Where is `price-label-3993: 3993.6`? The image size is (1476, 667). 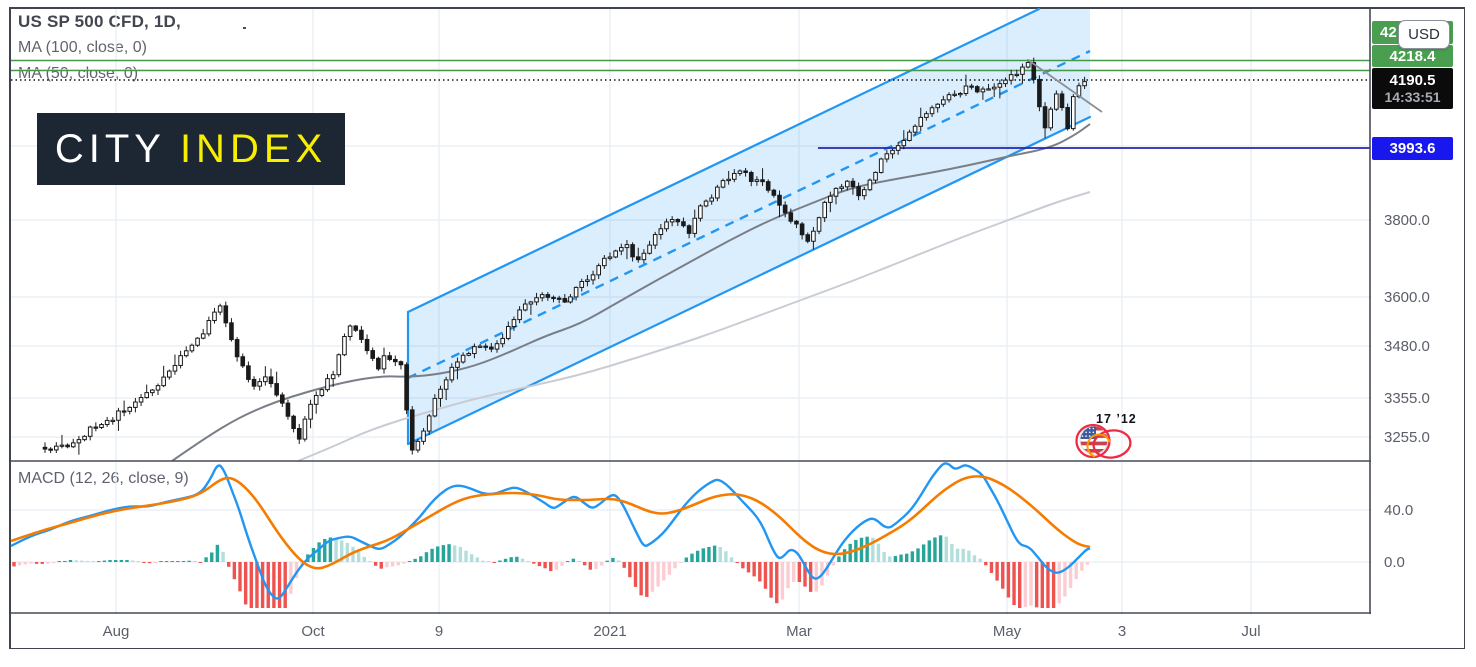
price-label-3993: 3993.6 is located at coordinates (1412, 148).